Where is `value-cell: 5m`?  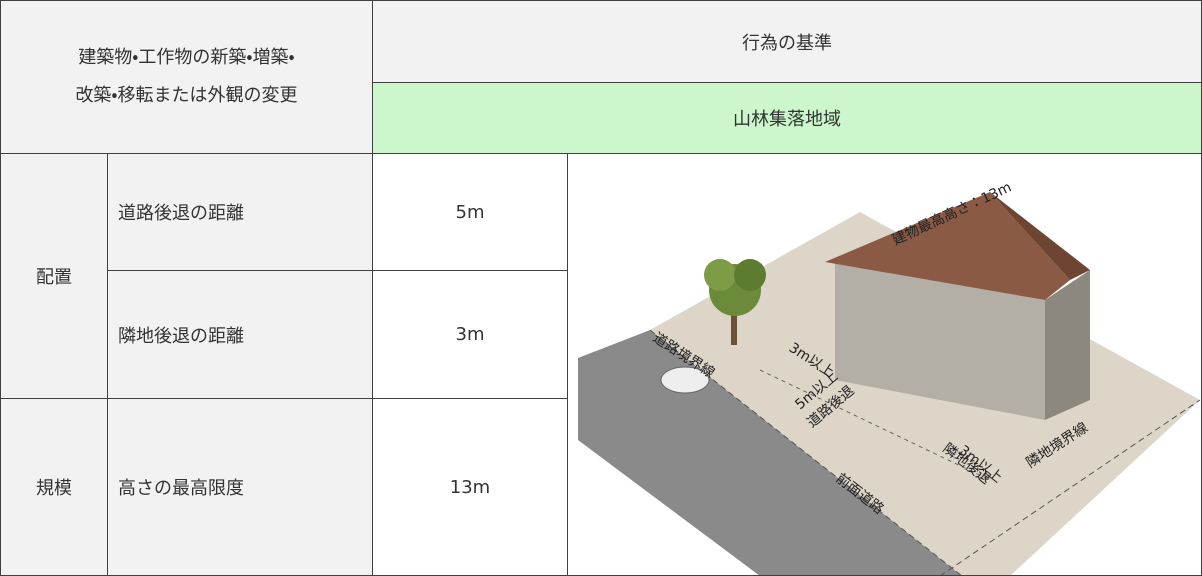 value-cell: 5m is located at coordinates (470, 212).